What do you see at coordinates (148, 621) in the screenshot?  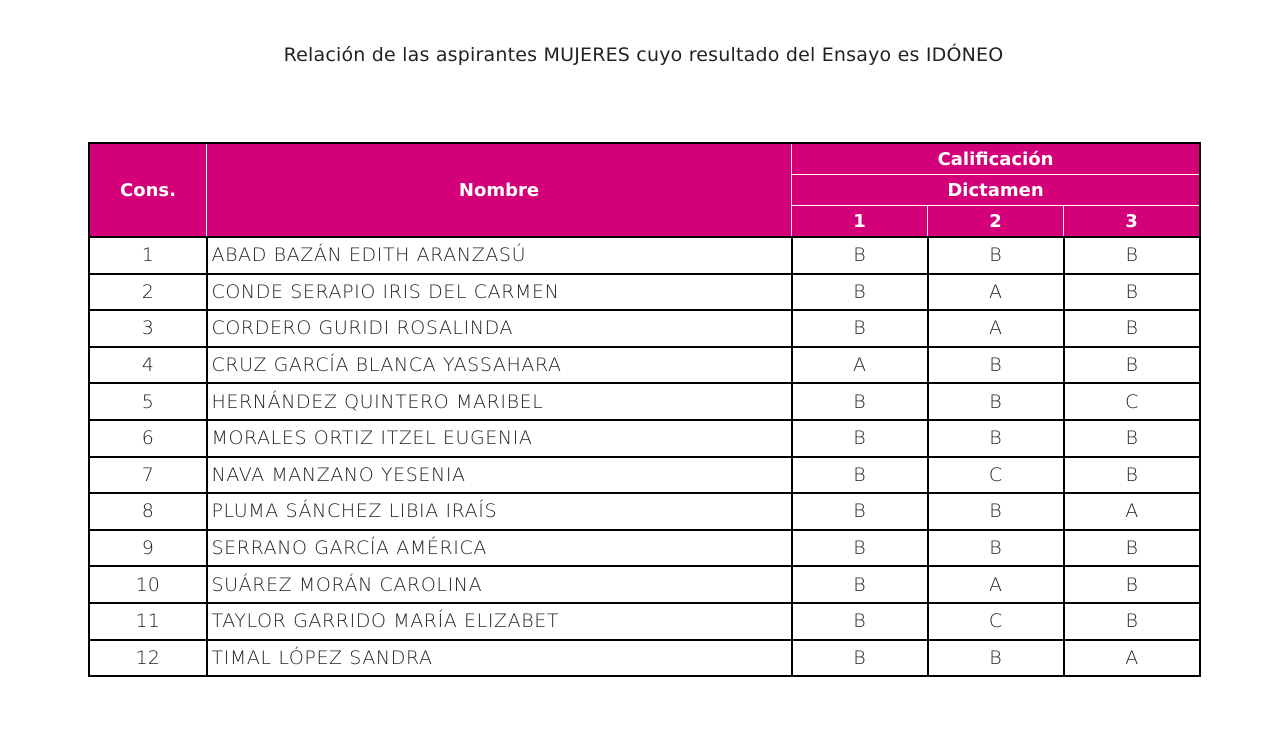 I see `cons-cell: 11` at bounding box center [148, 621].